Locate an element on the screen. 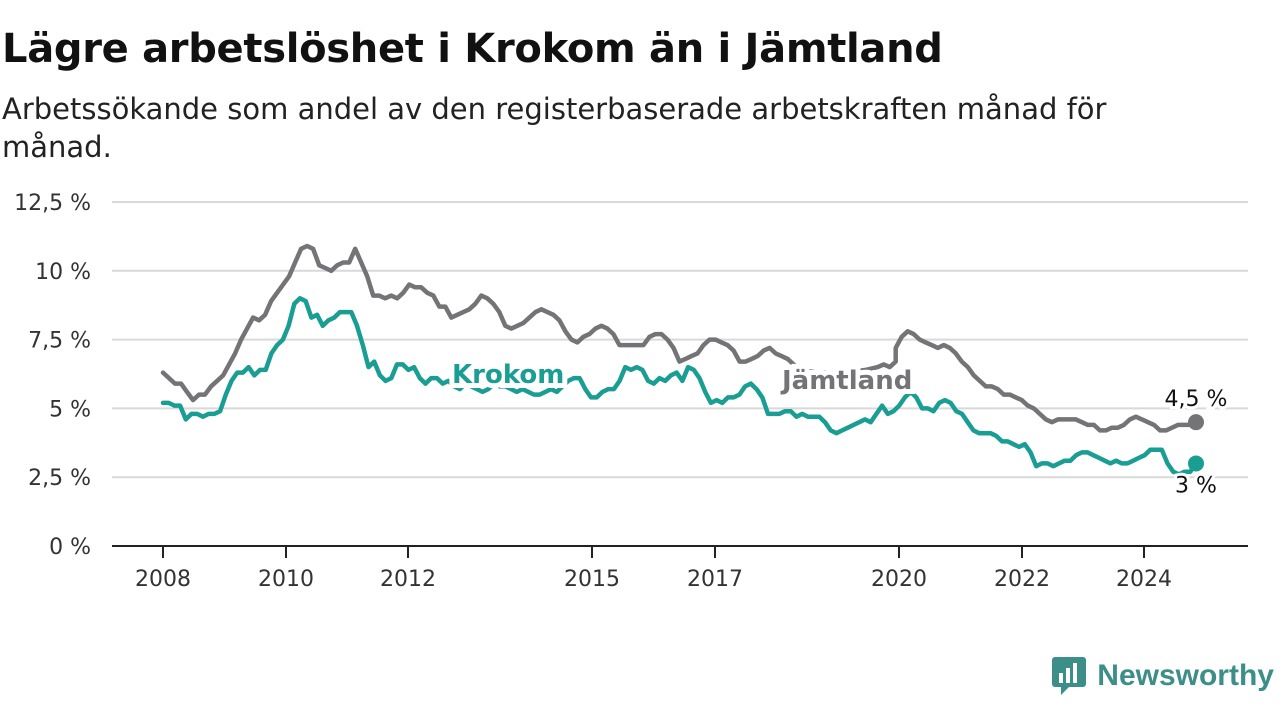 Image resolution: width=1280 pixels, height=720 pixels. x-tick-label: 2017 is located at coordinates (715, 579).